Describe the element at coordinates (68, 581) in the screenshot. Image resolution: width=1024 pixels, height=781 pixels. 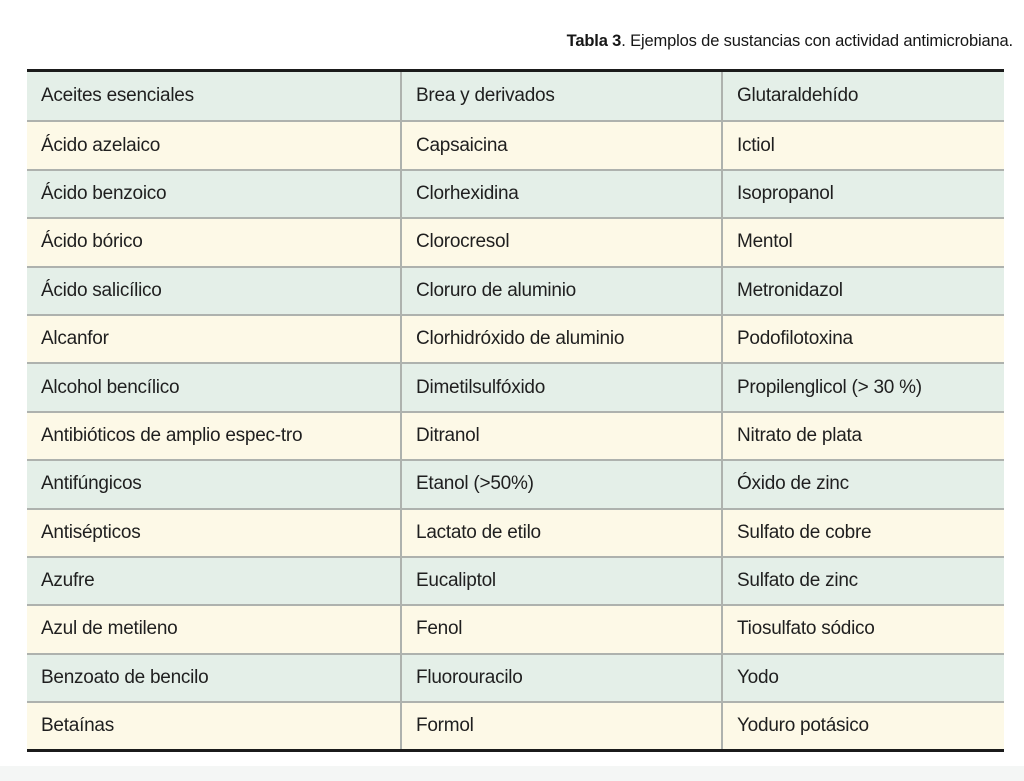
I see `table-cell: Azufre` at that location.